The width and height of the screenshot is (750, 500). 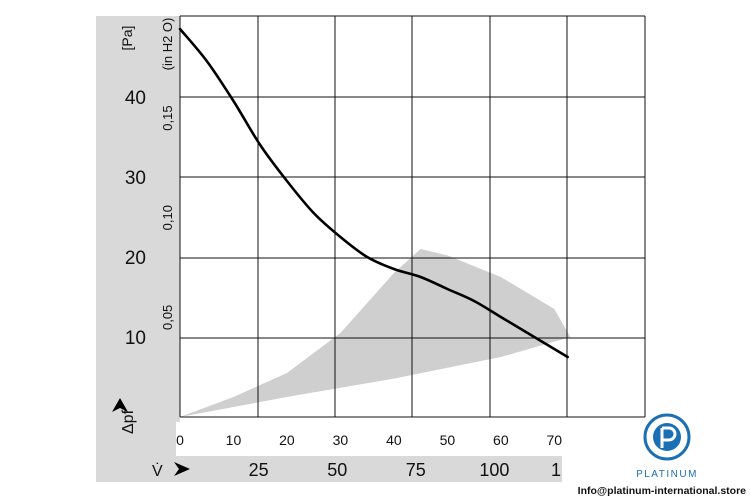 I want to click on inner-x-tick-label: 40, so click(x=394, y=440).